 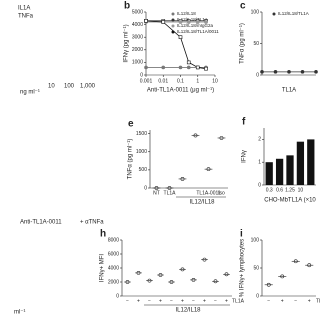 What do you see at coordinates (51, 87) in the screenshot?
I see `fragment-text: 10` at bounding box center [51, 87].